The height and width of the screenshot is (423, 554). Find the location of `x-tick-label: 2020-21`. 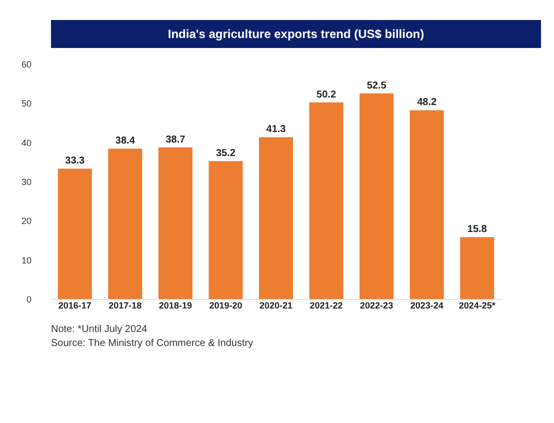

x-tick-label: 2020-21 is located at coordinates (276, 305).